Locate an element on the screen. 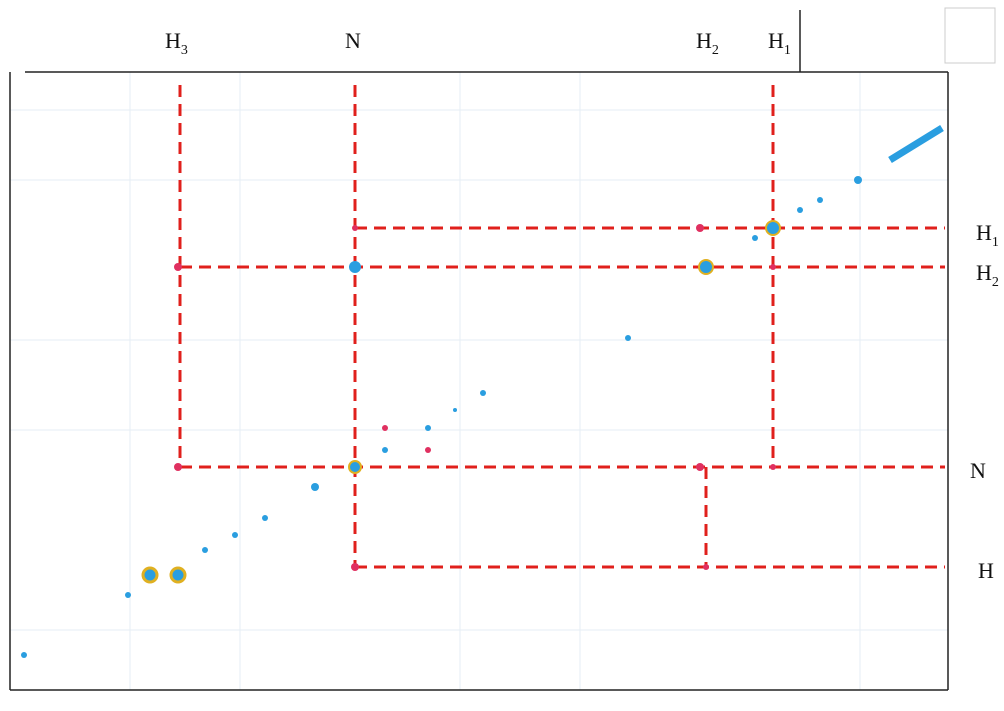 The width and height of the screenshot is (1004, 711). thumbnail is located at coordinates (970, 35).